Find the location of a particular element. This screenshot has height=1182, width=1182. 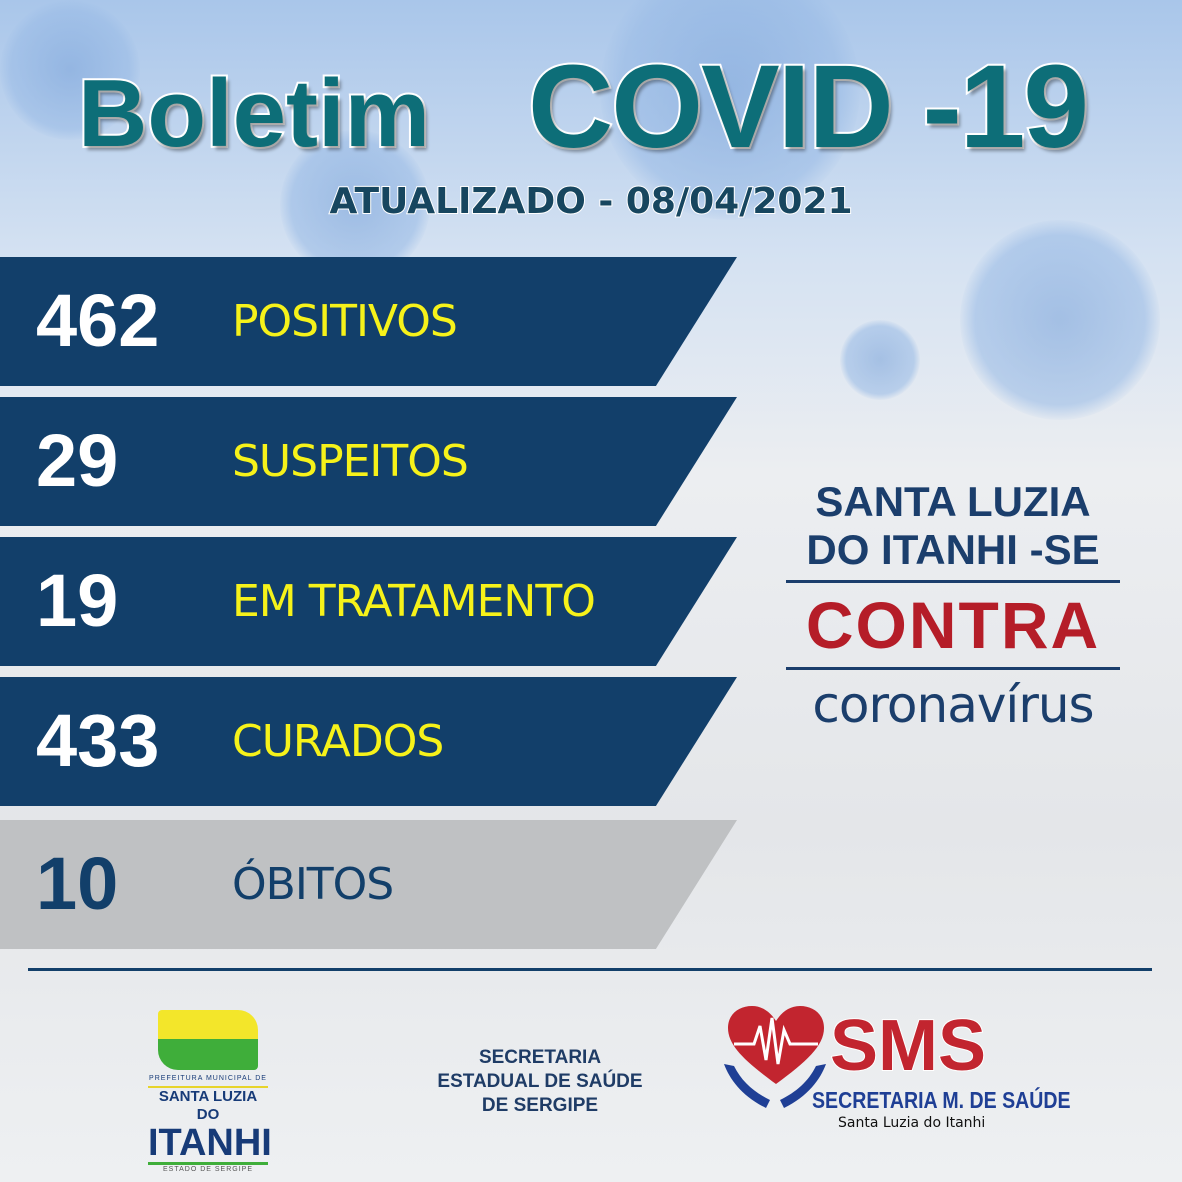

stat-value: 433 is located at coordinates (98, 740).